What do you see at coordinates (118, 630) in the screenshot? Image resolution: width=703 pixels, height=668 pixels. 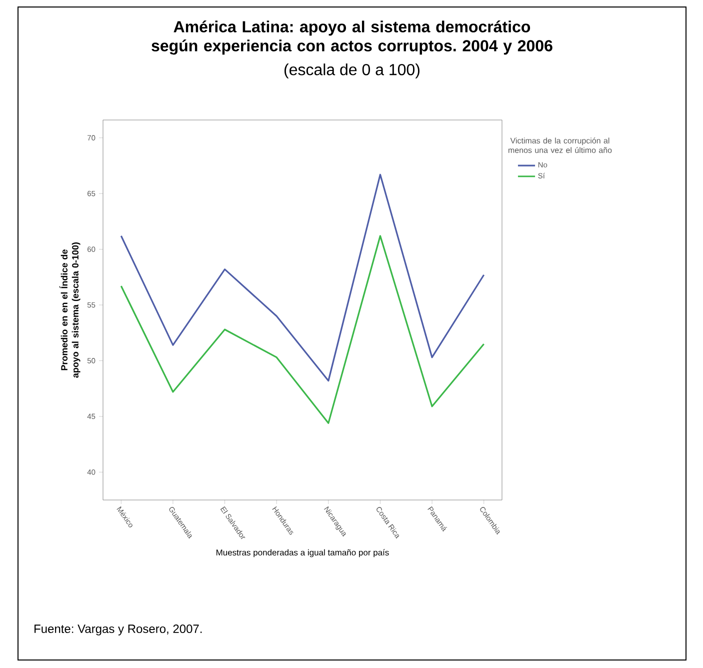 I see `source-note: Fuente: Vargas y Rosero, 2007.` at bounding box center [118, 630].